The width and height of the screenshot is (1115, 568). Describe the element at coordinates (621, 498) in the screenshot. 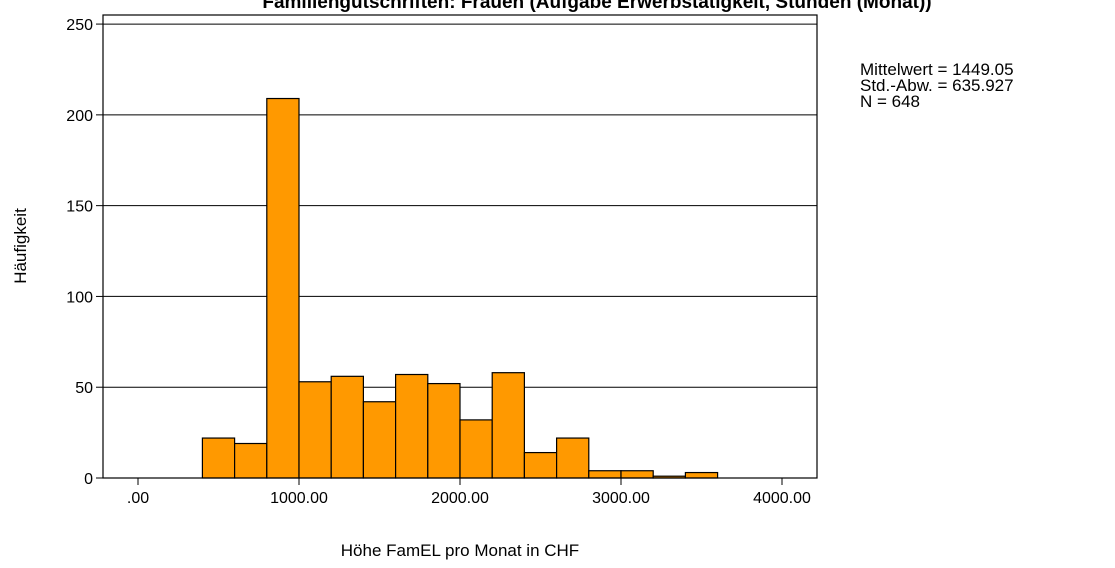

I see `x-tick-label: 3000.00` at that location.